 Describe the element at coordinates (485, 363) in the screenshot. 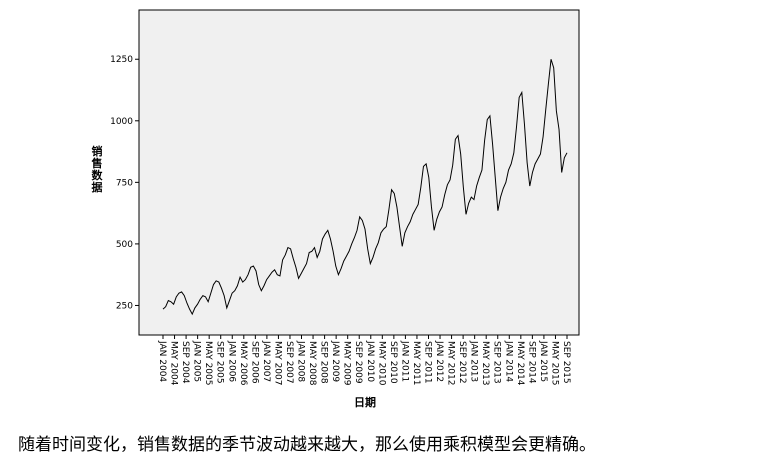

I see `x-tick-label: MAY 2013` at that location.